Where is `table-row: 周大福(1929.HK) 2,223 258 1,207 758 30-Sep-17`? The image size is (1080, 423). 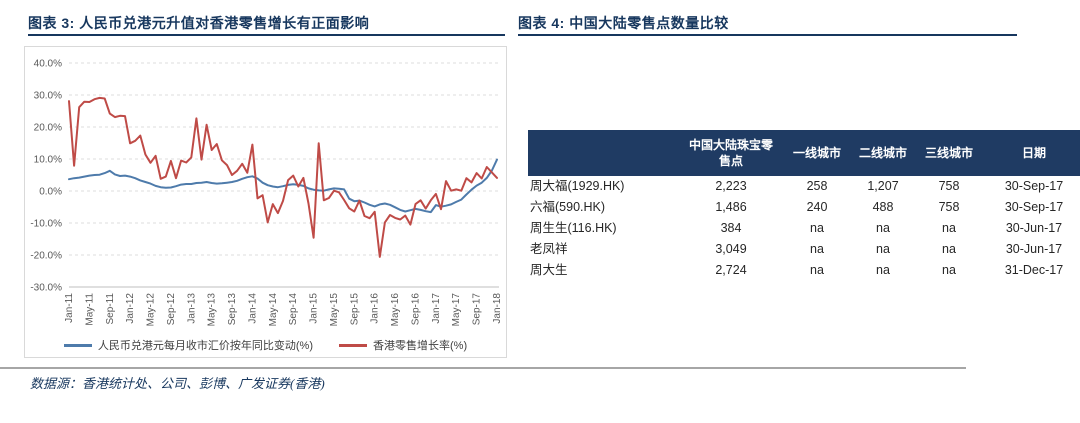
table-row: 周大福(1929.HK) 2,223 258 1,207 758 30-Sep-17 is located at coordinates (804, 187).